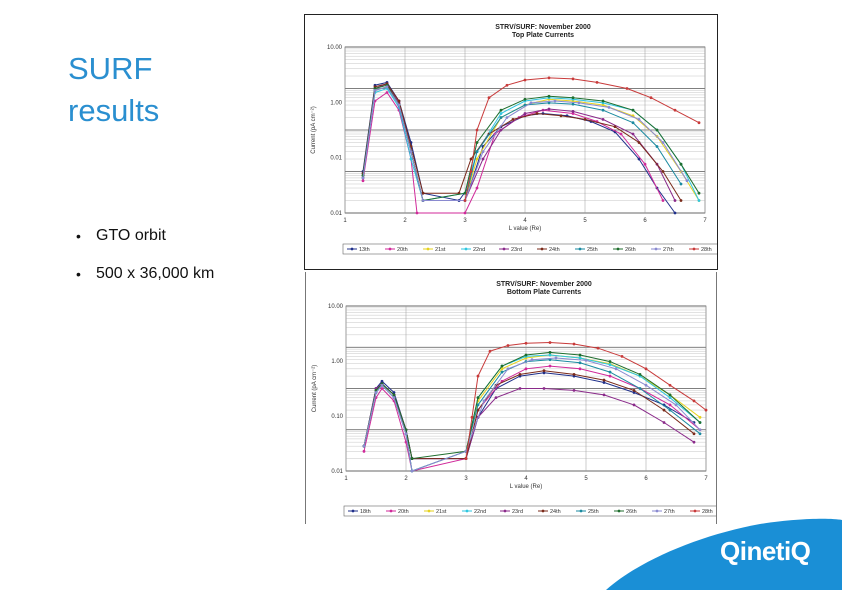 The image size is (842, 590). Describe the element at coordinates (544, 284) in the screenshot. I see `chart-title: STRV/SURF: November 2000` at that location.